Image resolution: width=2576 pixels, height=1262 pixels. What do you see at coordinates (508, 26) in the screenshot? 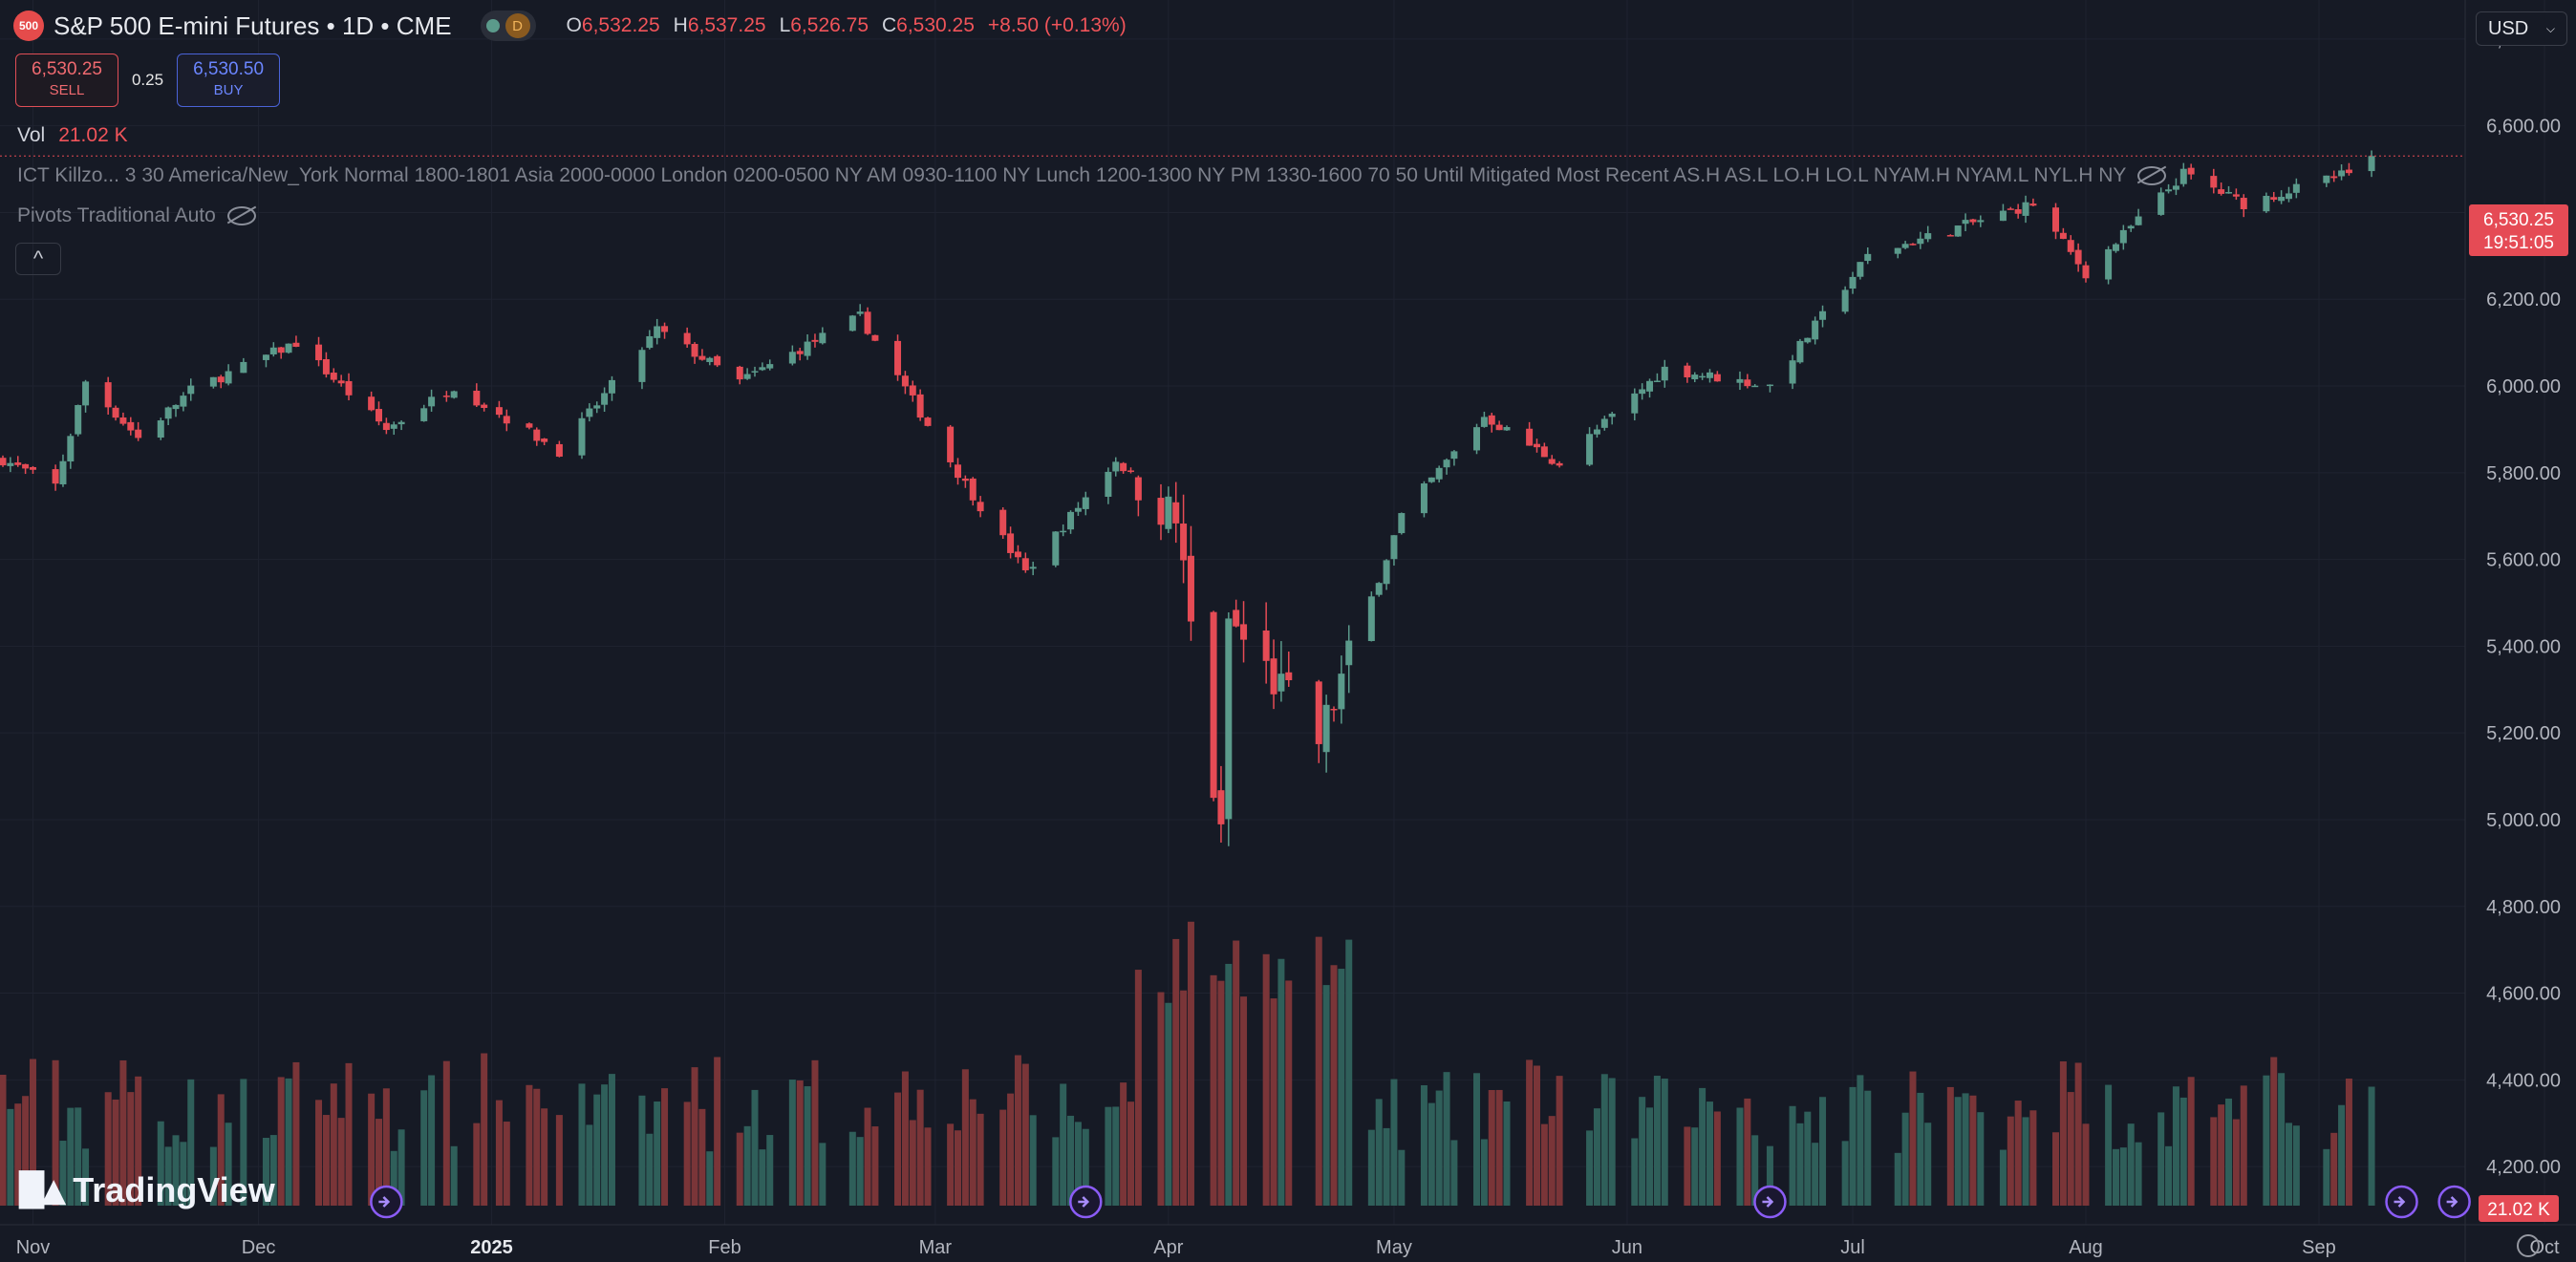
I see `data-mode-toggle: D` at bounding box center [508, 26].